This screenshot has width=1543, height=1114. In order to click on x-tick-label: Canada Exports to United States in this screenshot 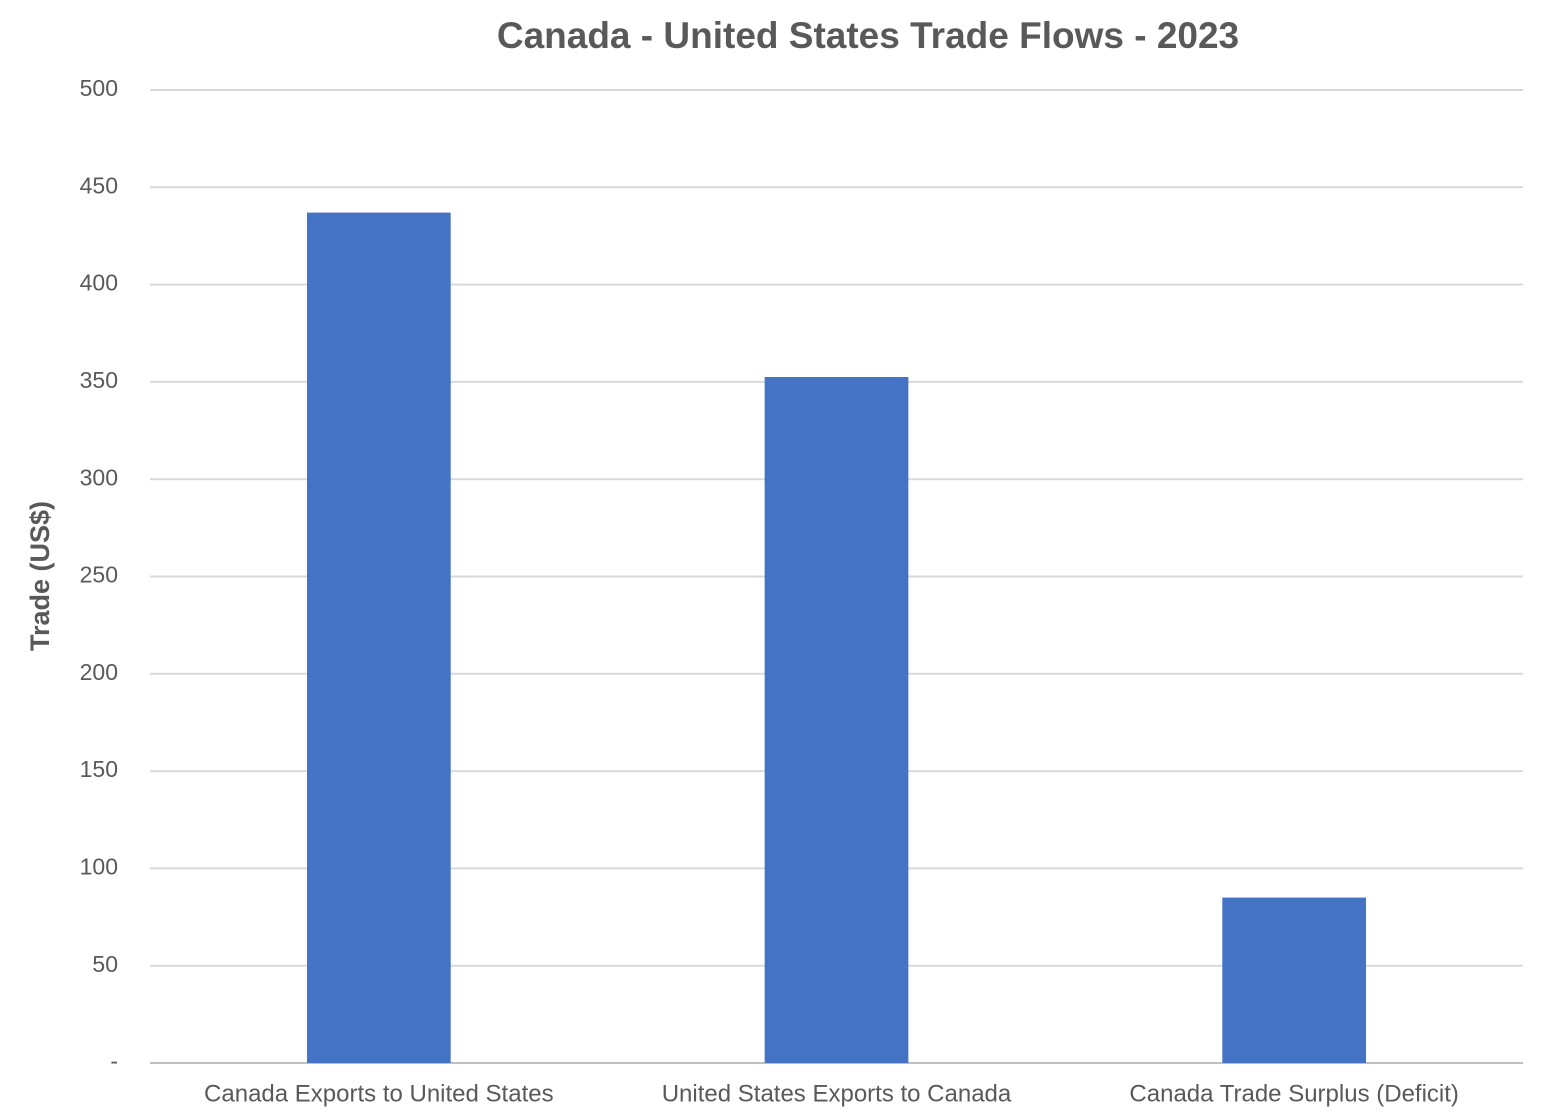, I will do `click(379, 1093)`.